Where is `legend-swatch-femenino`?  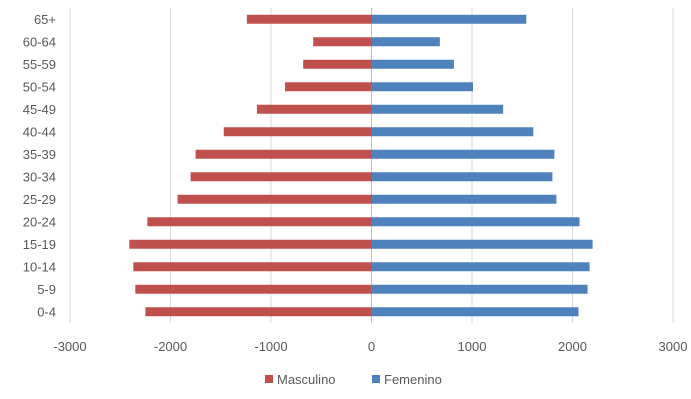 legend-swatch-femenino is located at coordinates (376, 379).